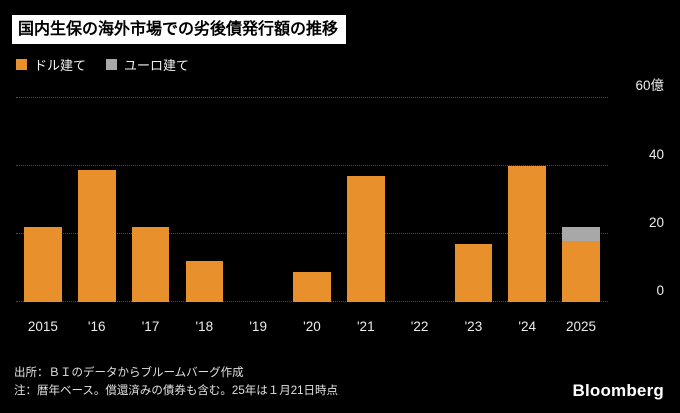 This screenshot has width=680, height=413. Describe the element at coordinates (150, 327) in the screenshot. I see `x-axis-tick-label: '17` at that location.